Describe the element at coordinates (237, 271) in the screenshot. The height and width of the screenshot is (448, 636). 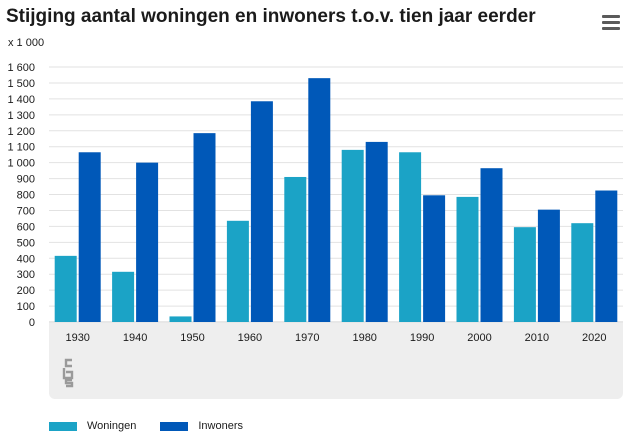
I see `bar-woningen-1960` at that location.